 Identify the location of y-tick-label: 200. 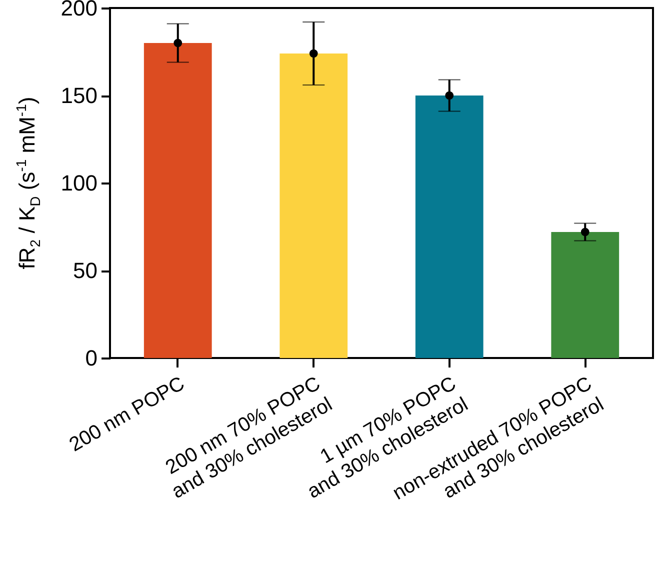
(79, 10).